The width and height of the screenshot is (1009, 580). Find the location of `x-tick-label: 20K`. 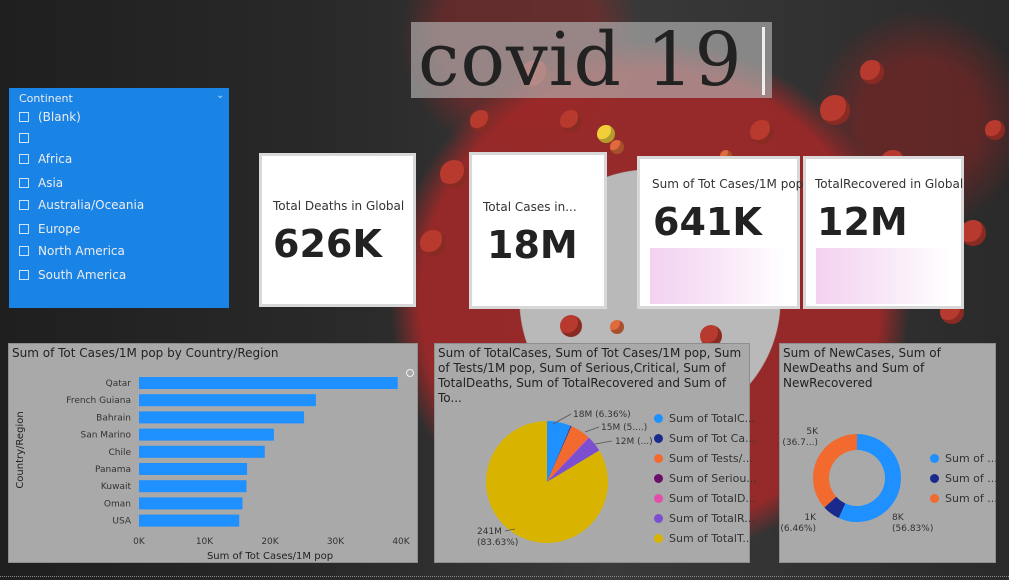

x-tick-label: 20K is located at coordinates (270, 542).